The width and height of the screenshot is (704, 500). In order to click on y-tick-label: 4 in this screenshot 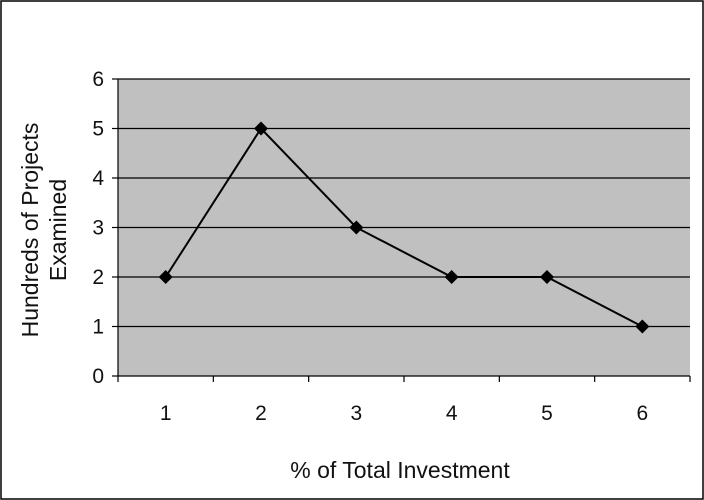, I will do `click(98, 178)`.